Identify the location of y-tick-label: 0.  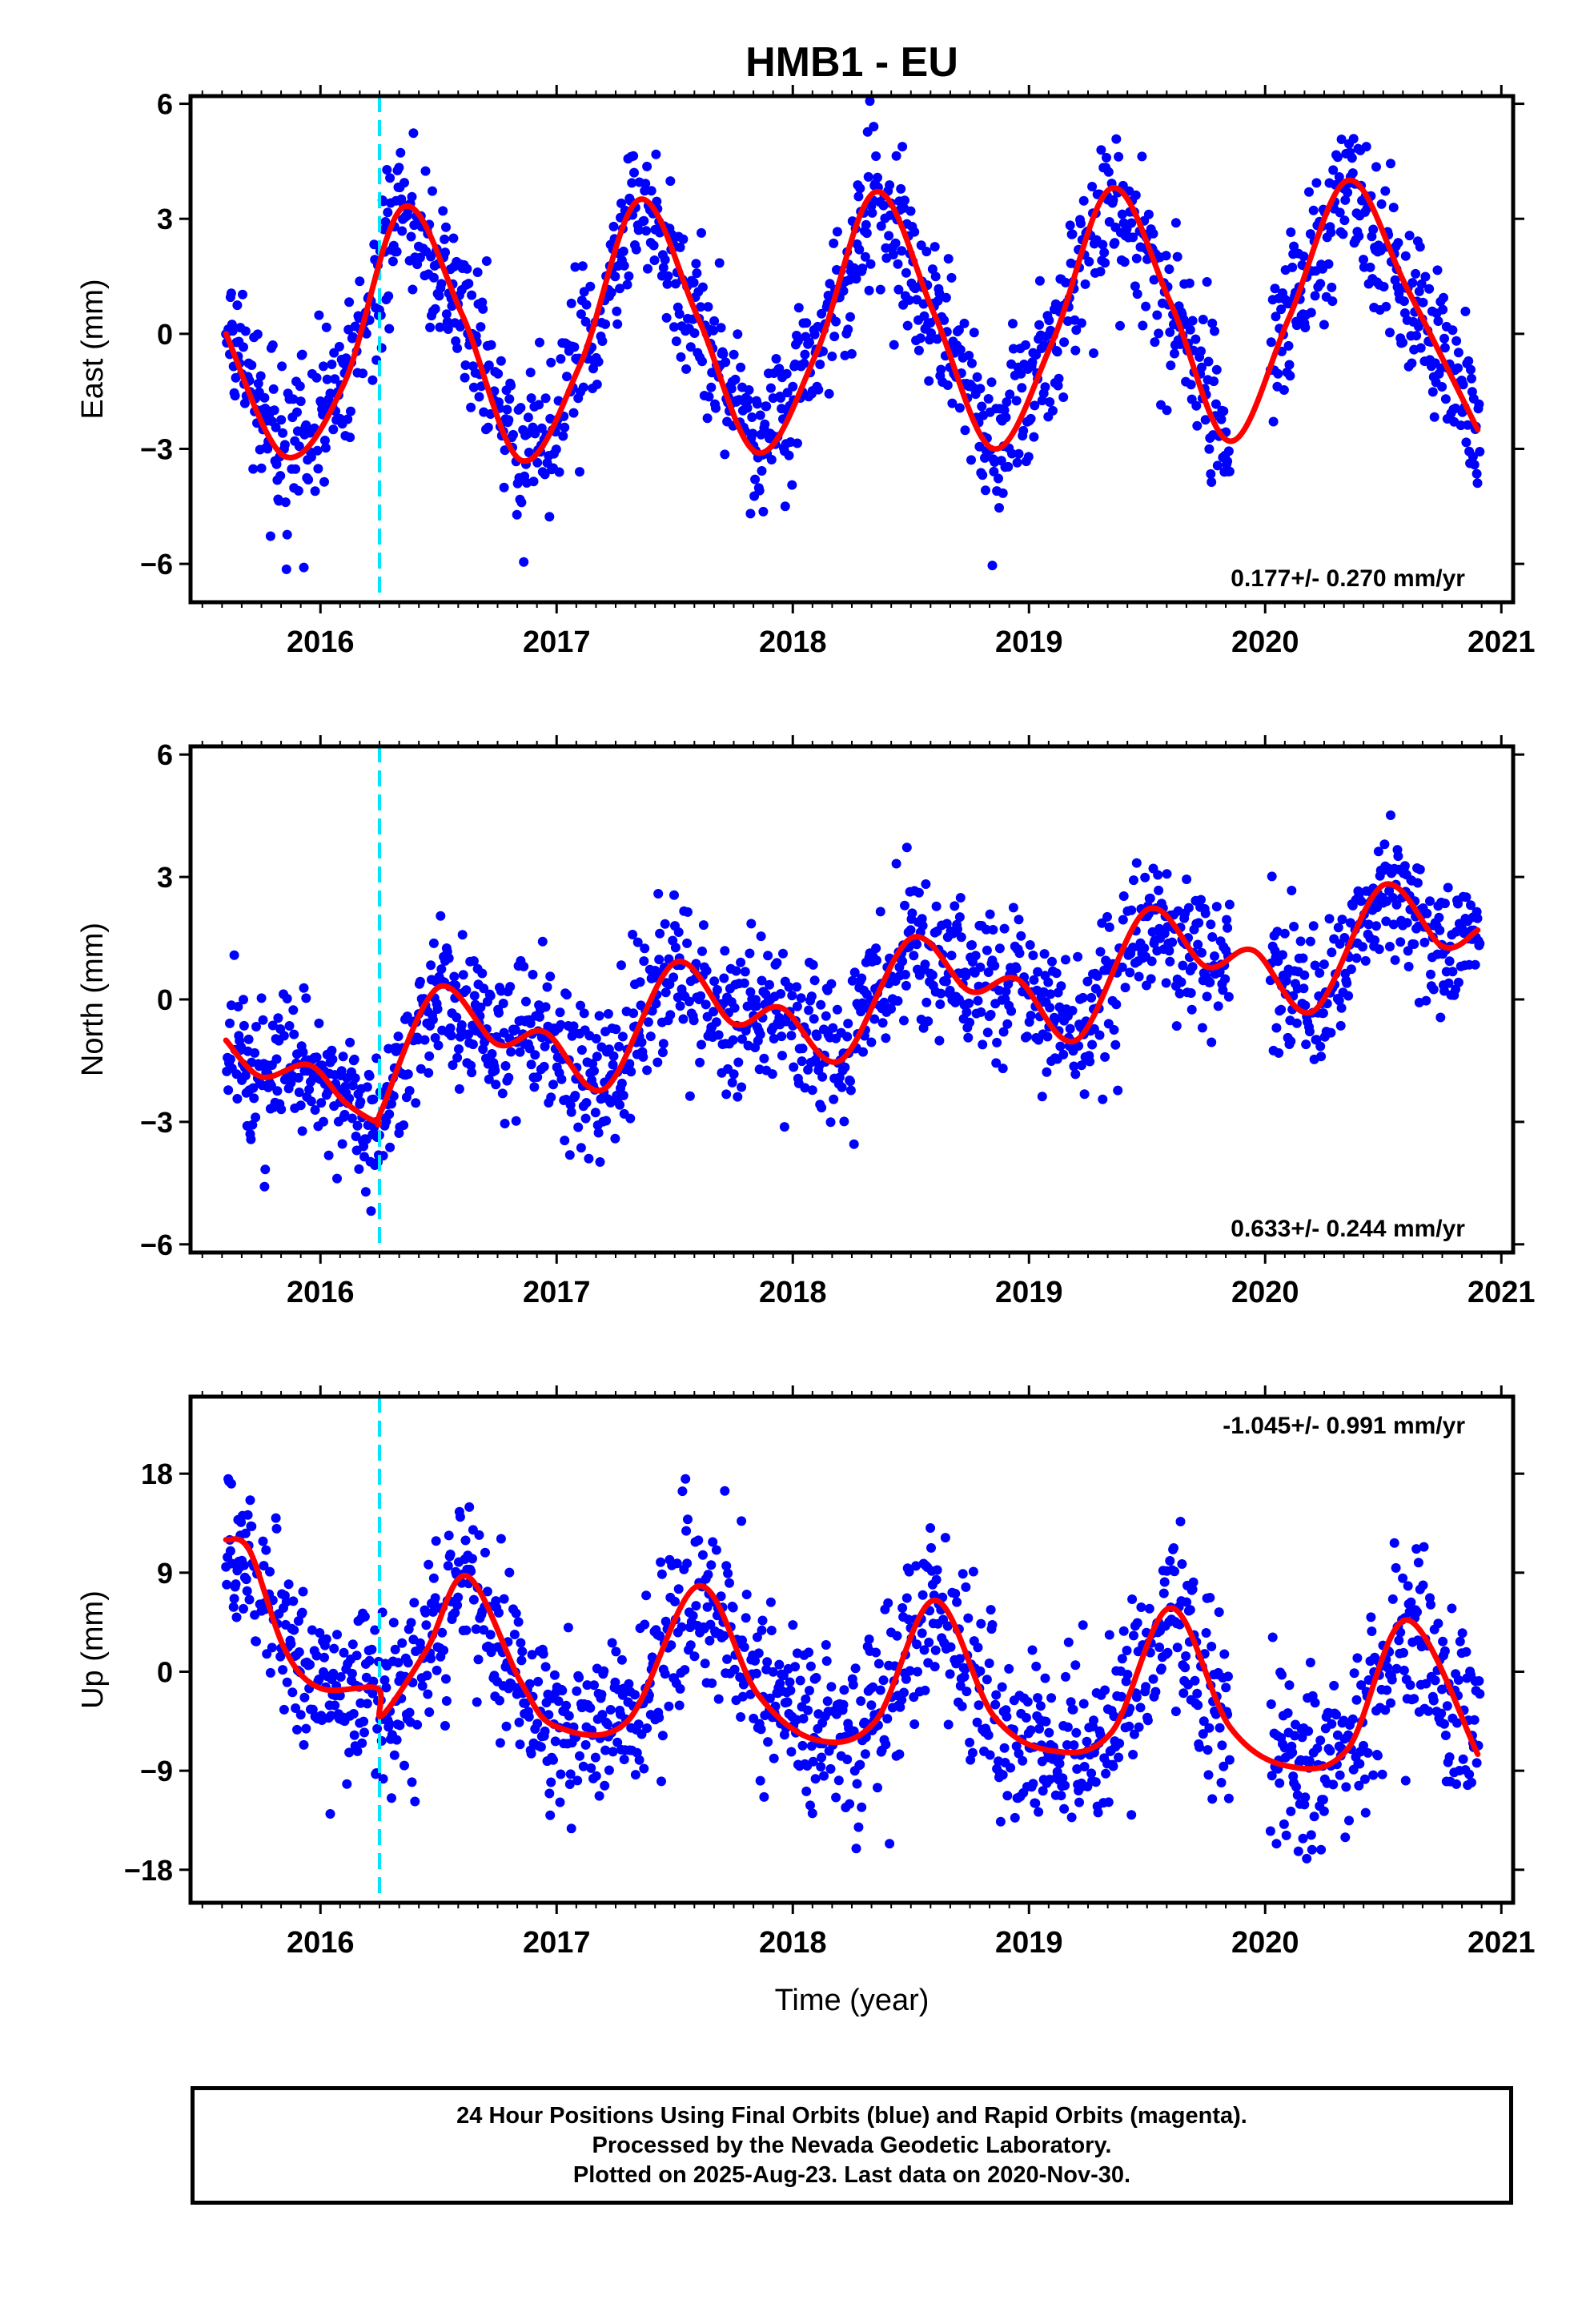
(165, 1000).